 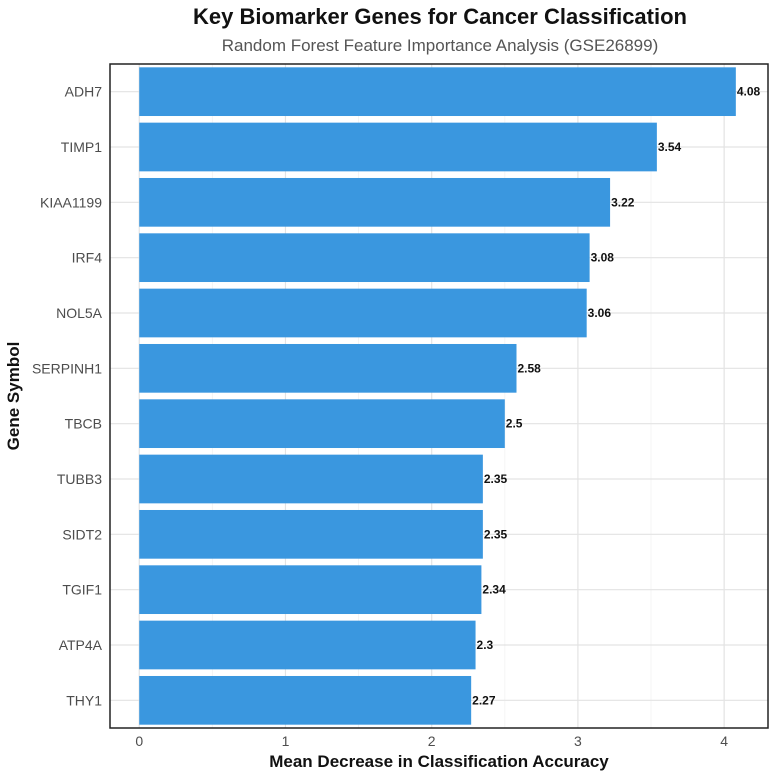 I want to click on category-label: THY1, so click(x=84, y=700).